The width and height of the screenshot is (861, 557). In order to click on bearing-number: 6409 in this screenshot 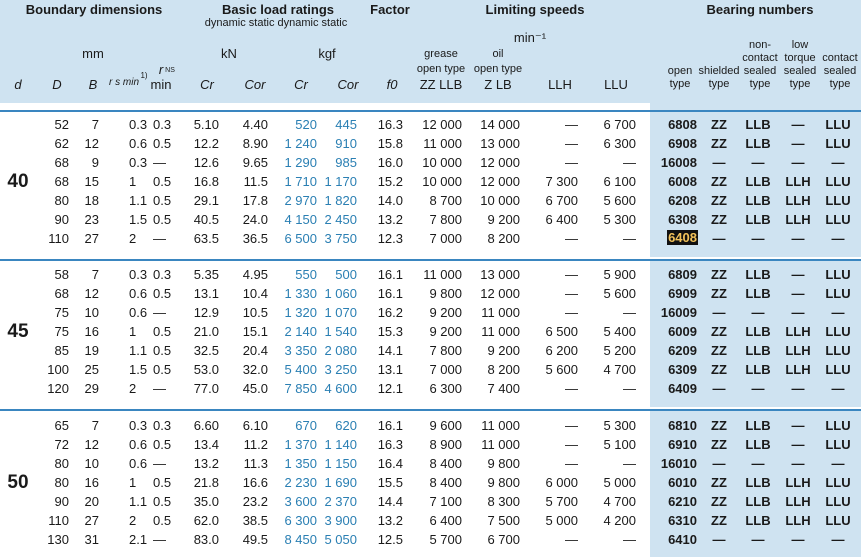, I will do `click(682, 388)`.